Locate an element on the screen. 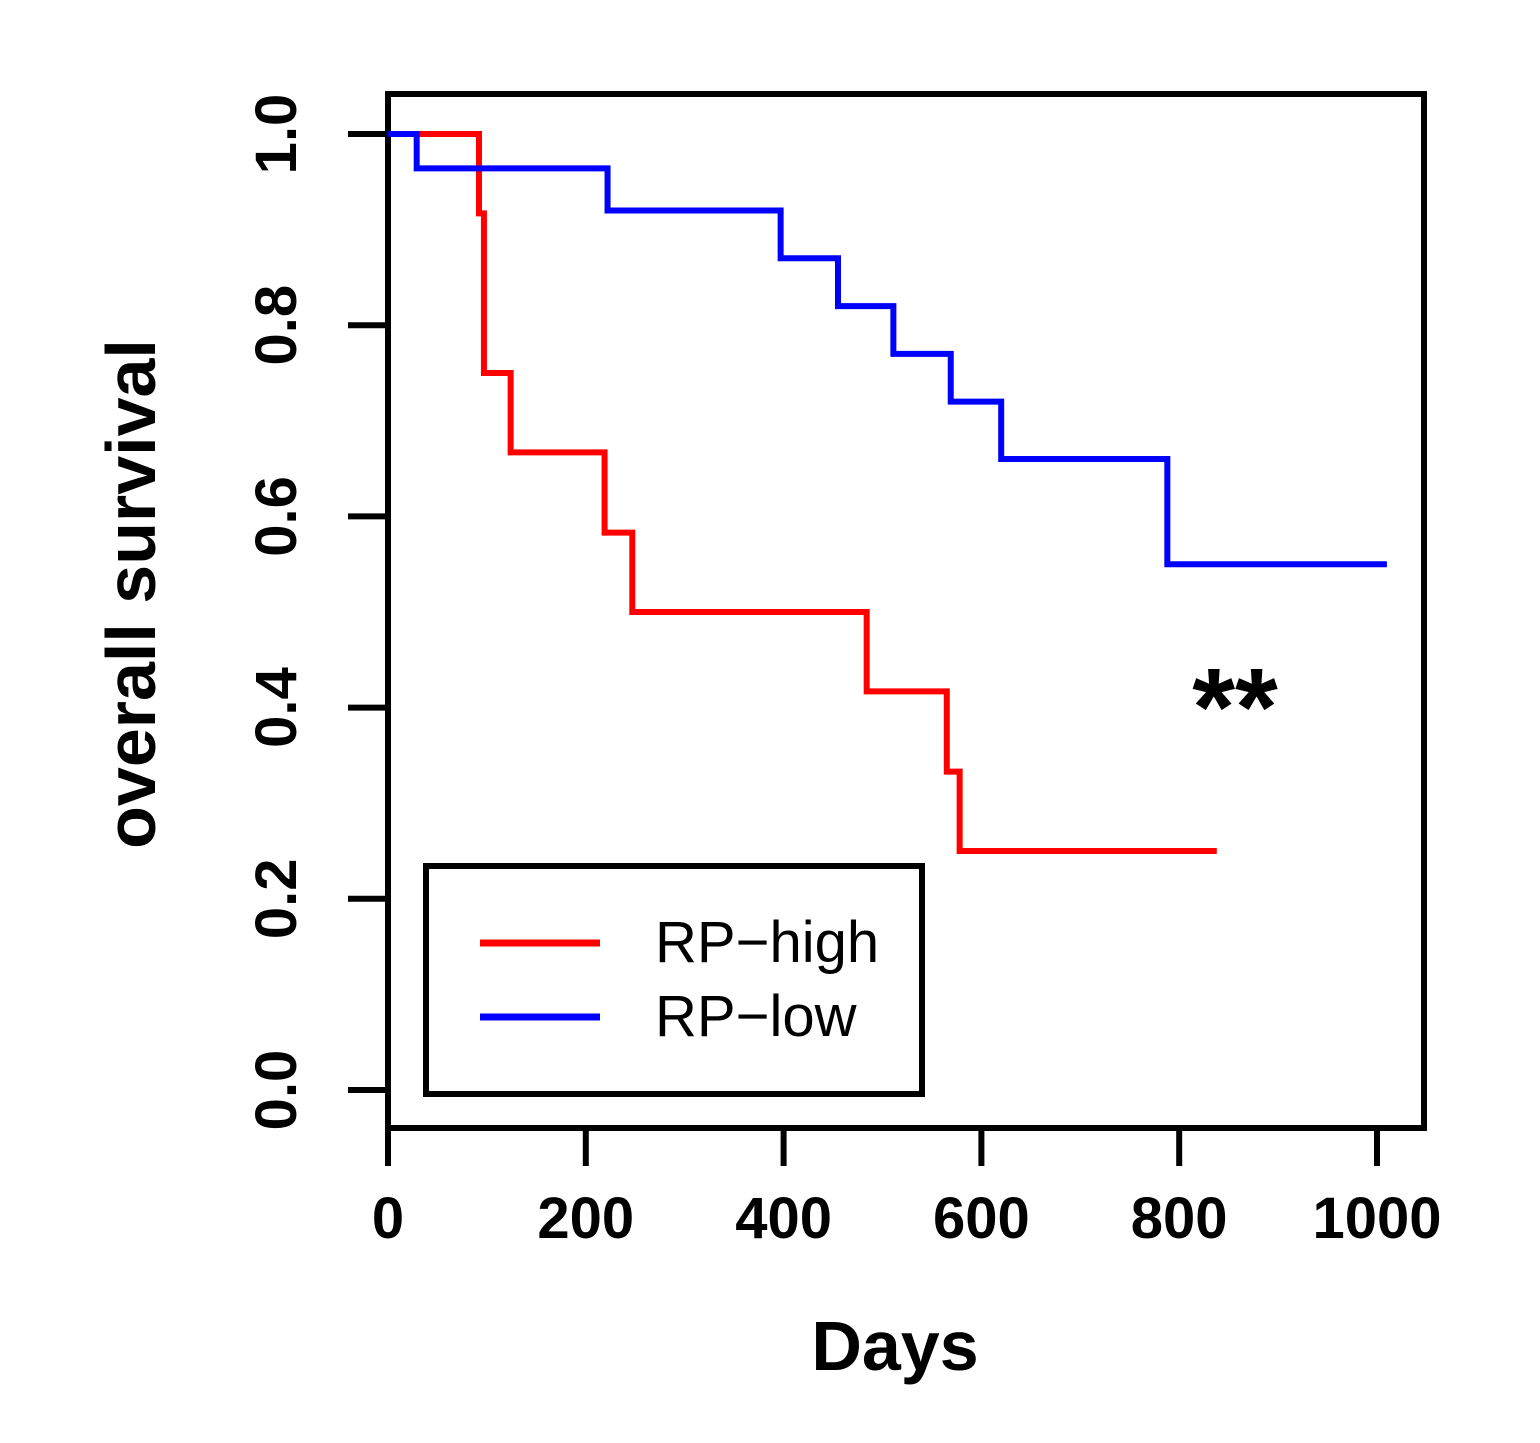 The width and height of the screenshot is (1540, 1443). y-tick-label: 0.2 is located at coordinates (276, 898).